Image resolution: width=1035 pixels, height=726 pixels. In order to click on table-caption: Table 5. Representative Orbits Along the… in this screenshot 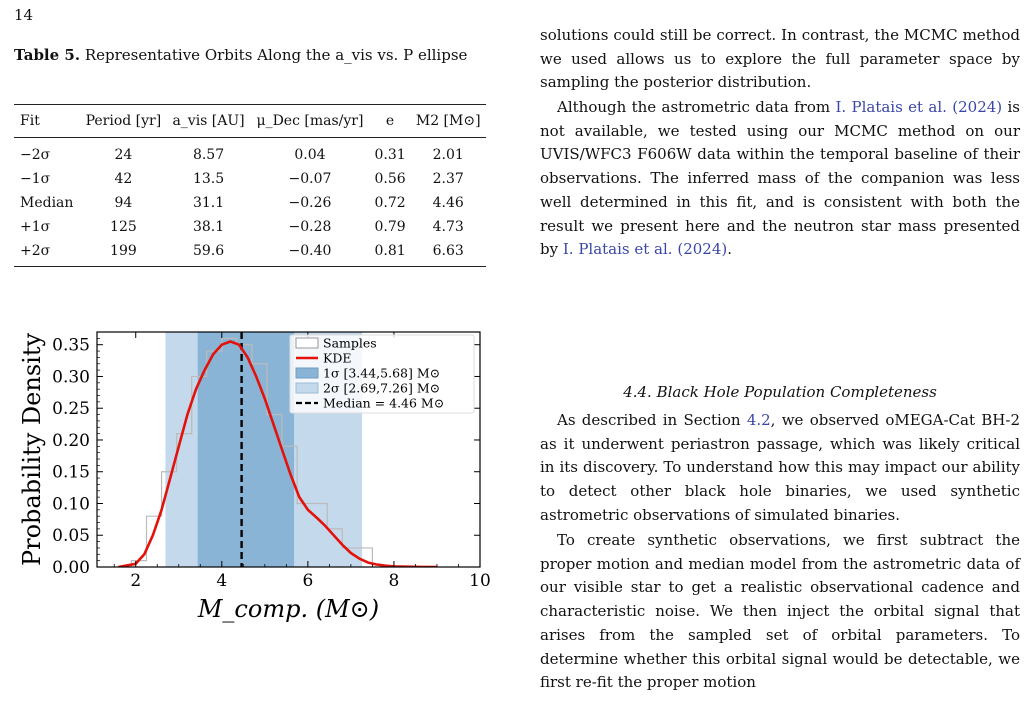, I will do `click(264, 55)`.